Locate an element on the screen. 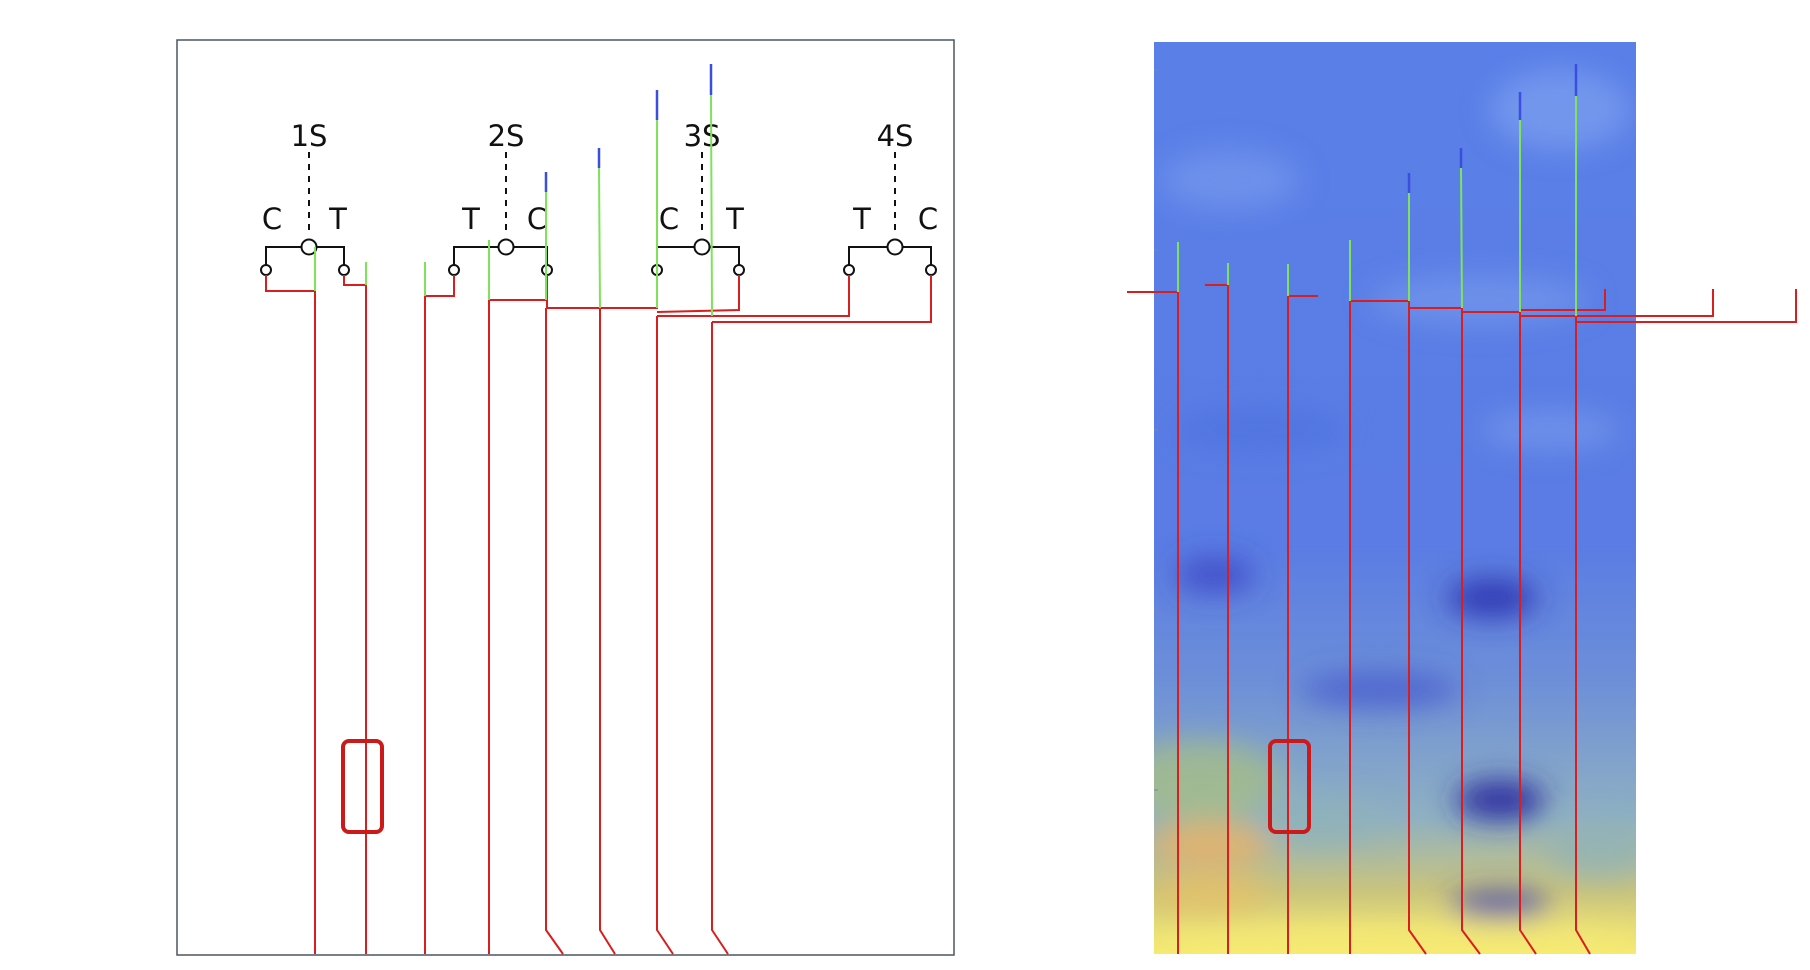 The width and height of the screenshot is (1810, 970). site-2s-schematic is located at coordinates (500, 214).